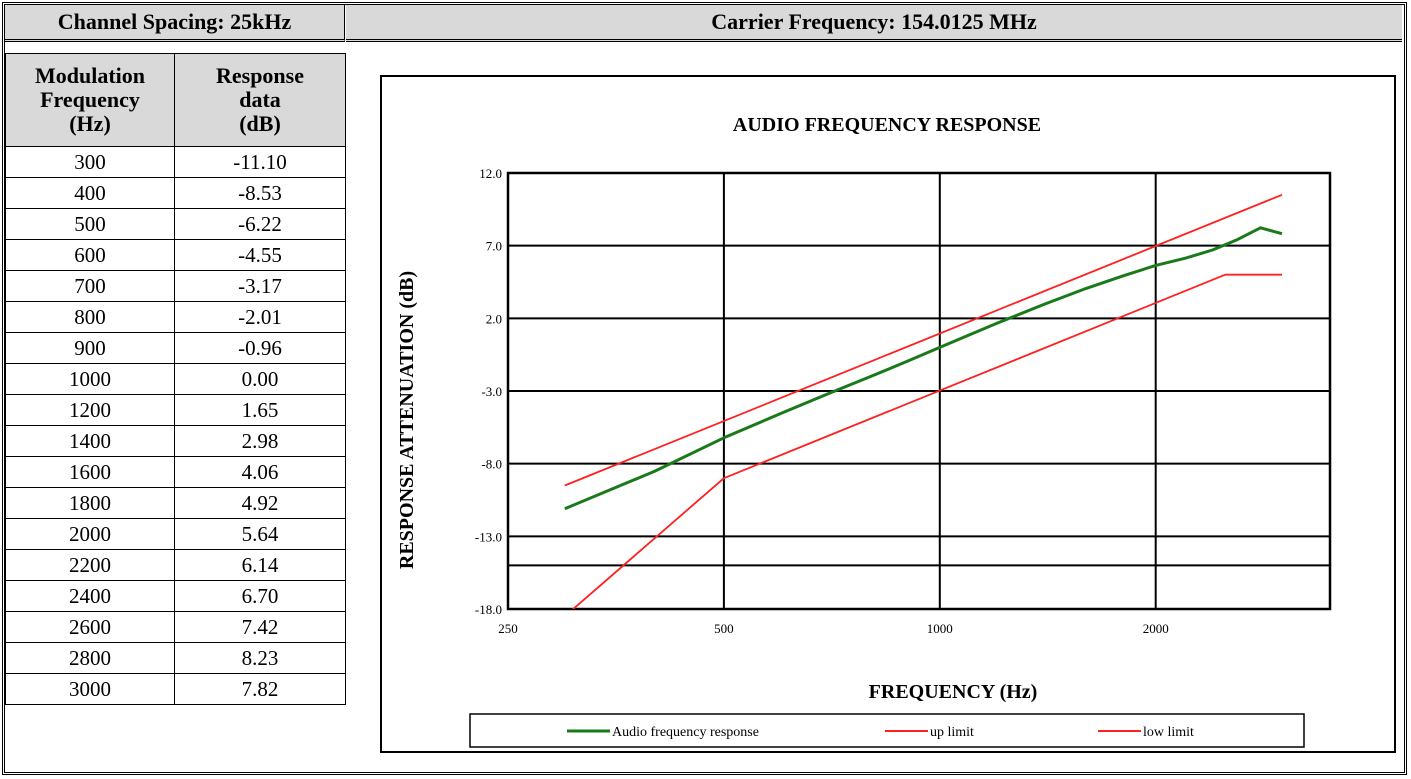 Image resolution: width=1411 pixels, height=779 pixels. I want to click on modulation-frequency-cell: 2600, so click(90, 627).